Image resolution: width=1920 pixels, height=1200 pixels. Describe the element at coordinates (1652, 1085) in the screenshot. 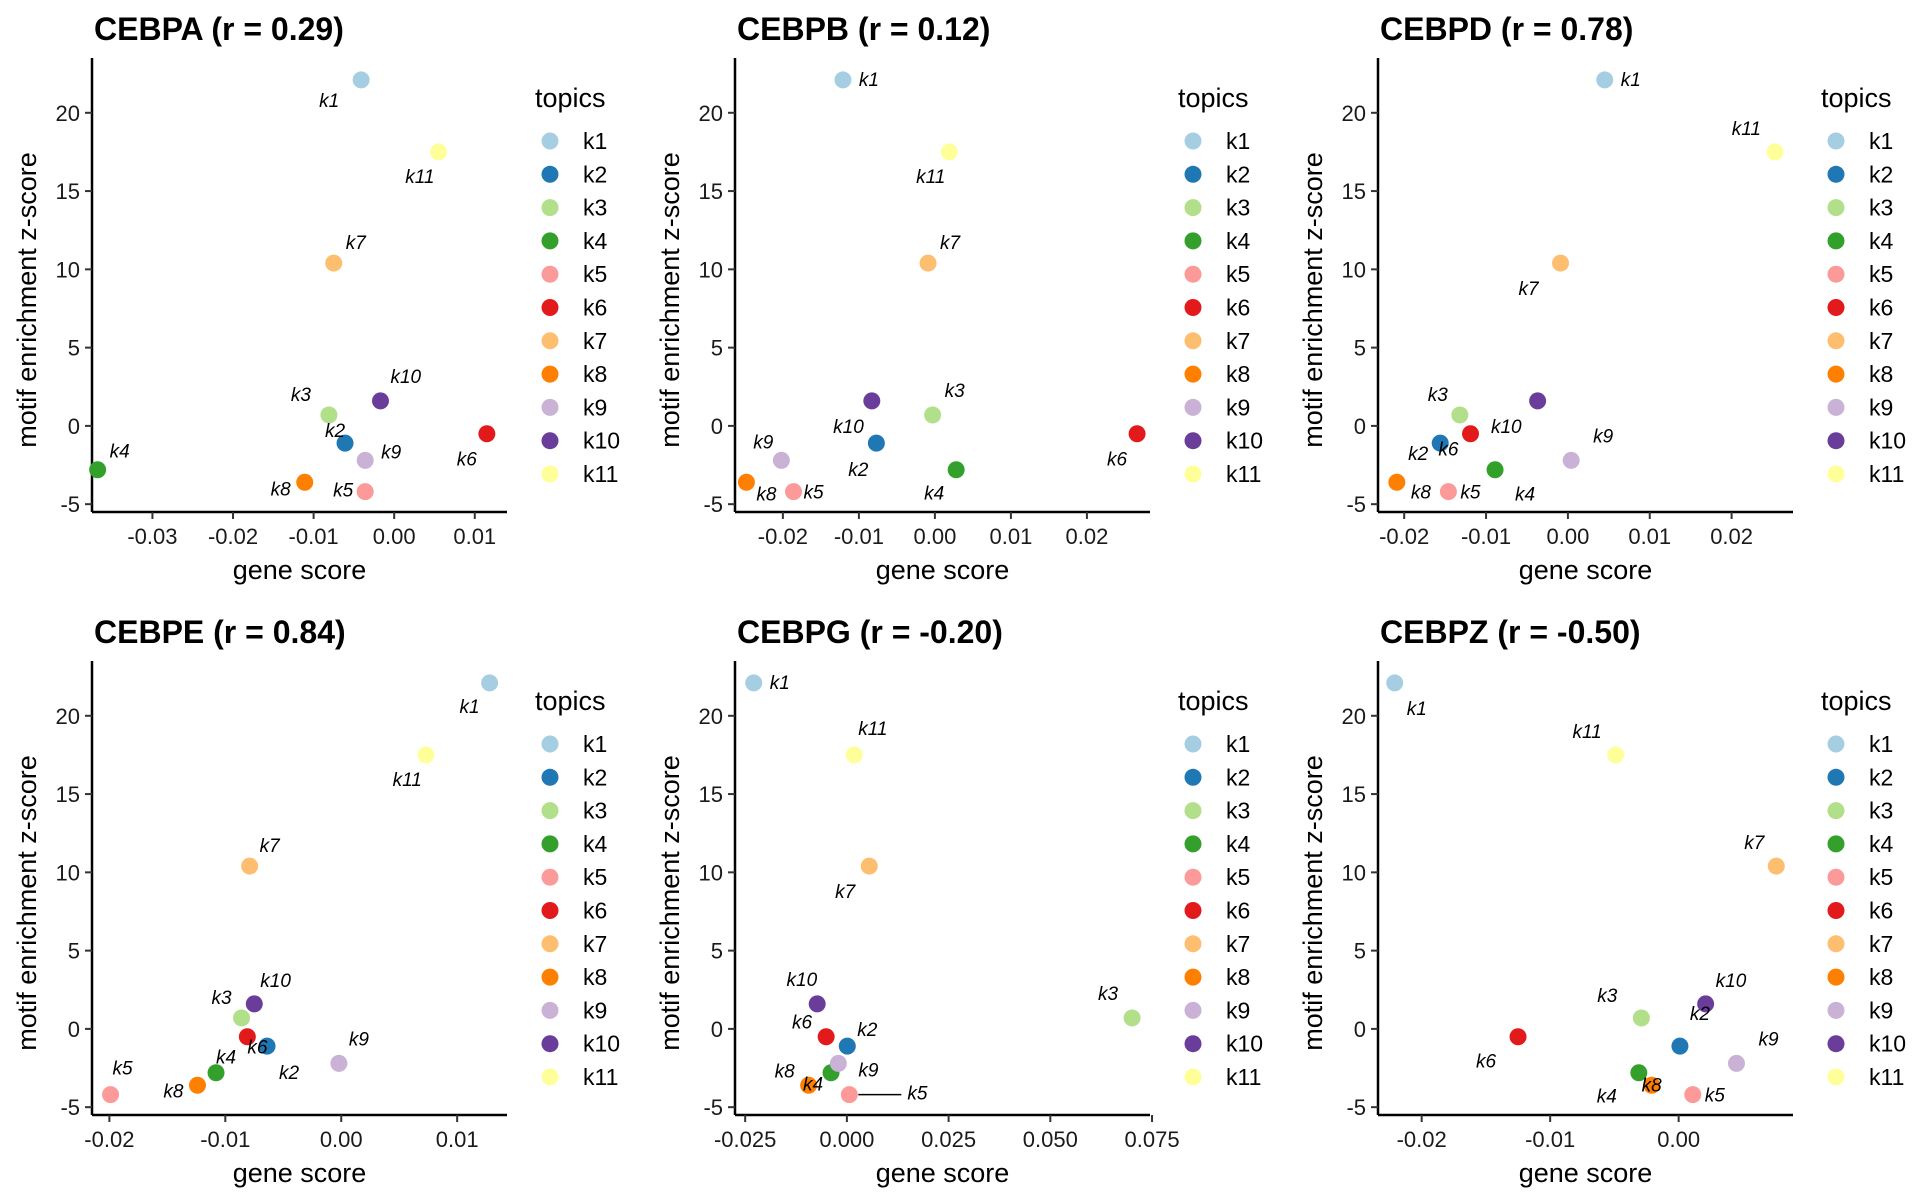

I see `point-label-k8: k8` at that location.